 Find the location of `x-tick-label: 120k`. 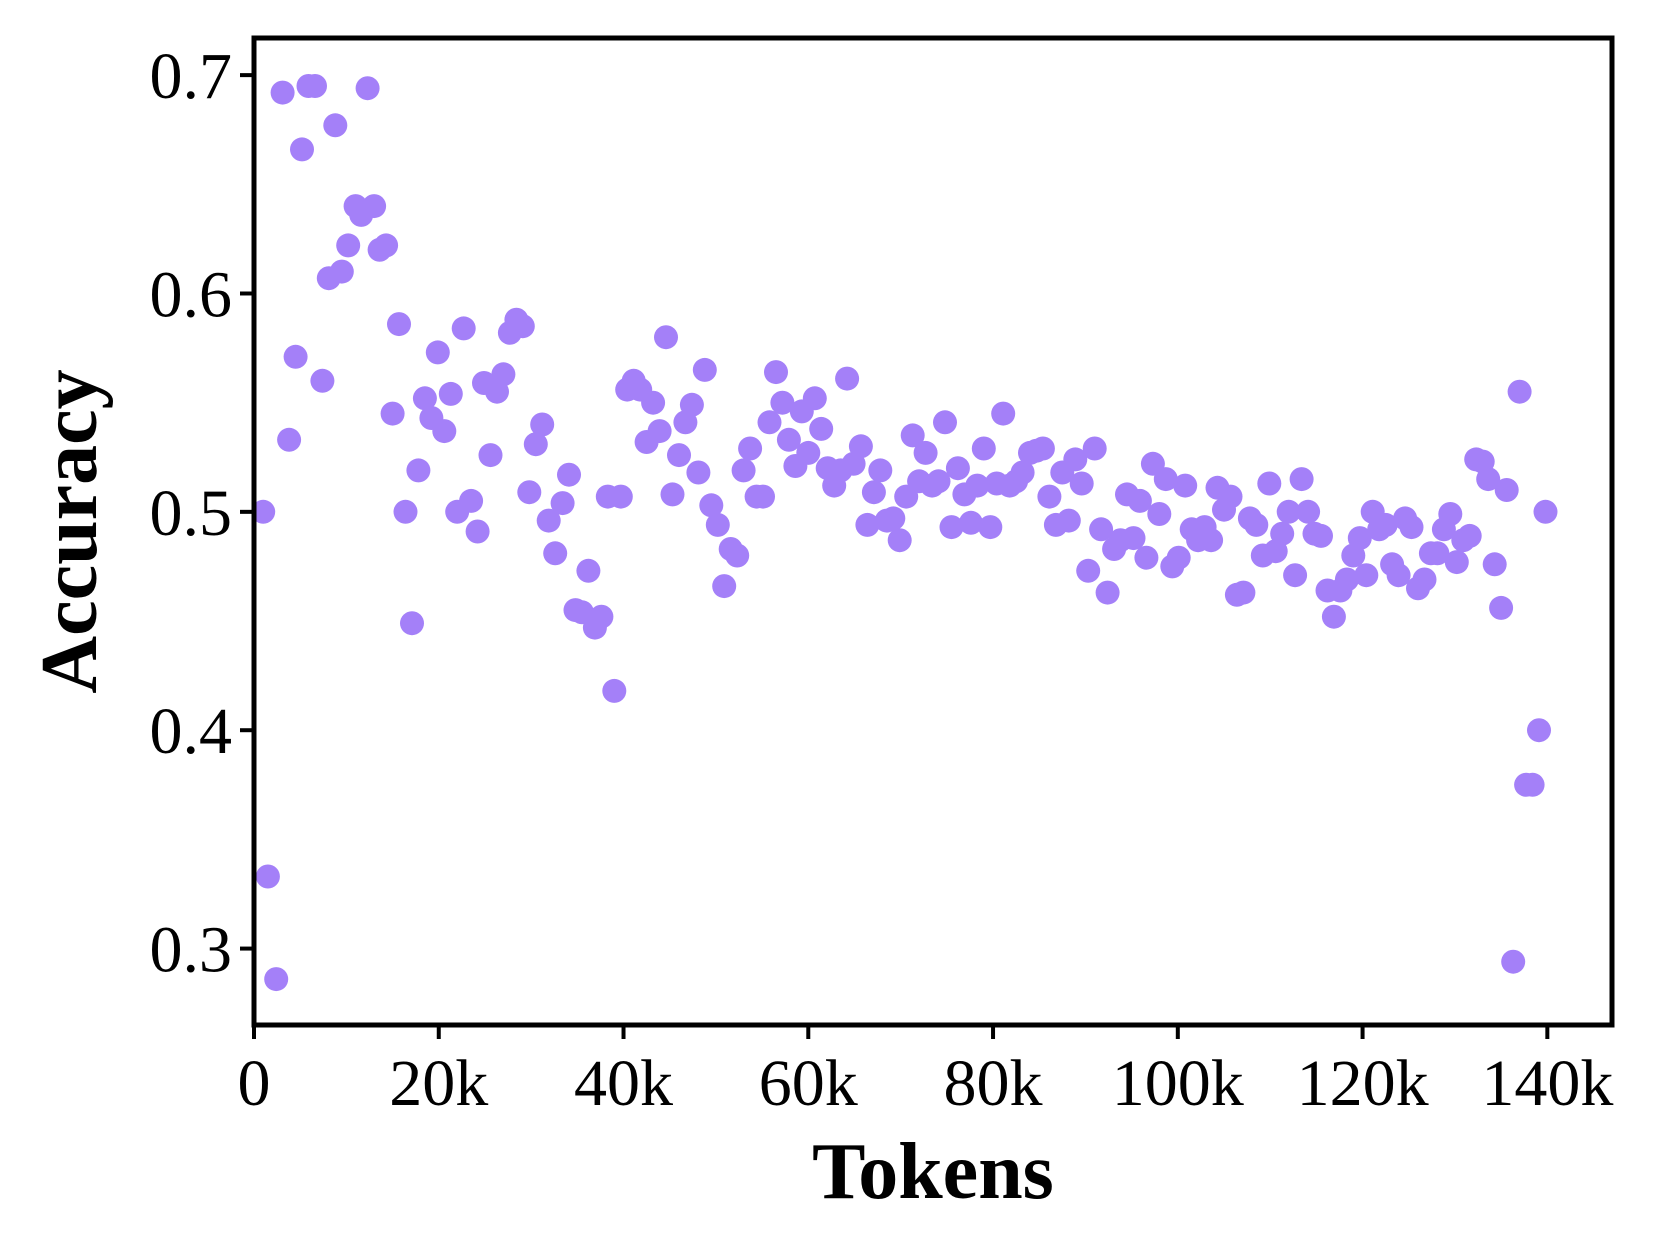

x-tick-label: 120k is located at coordinates (1363, 1083).